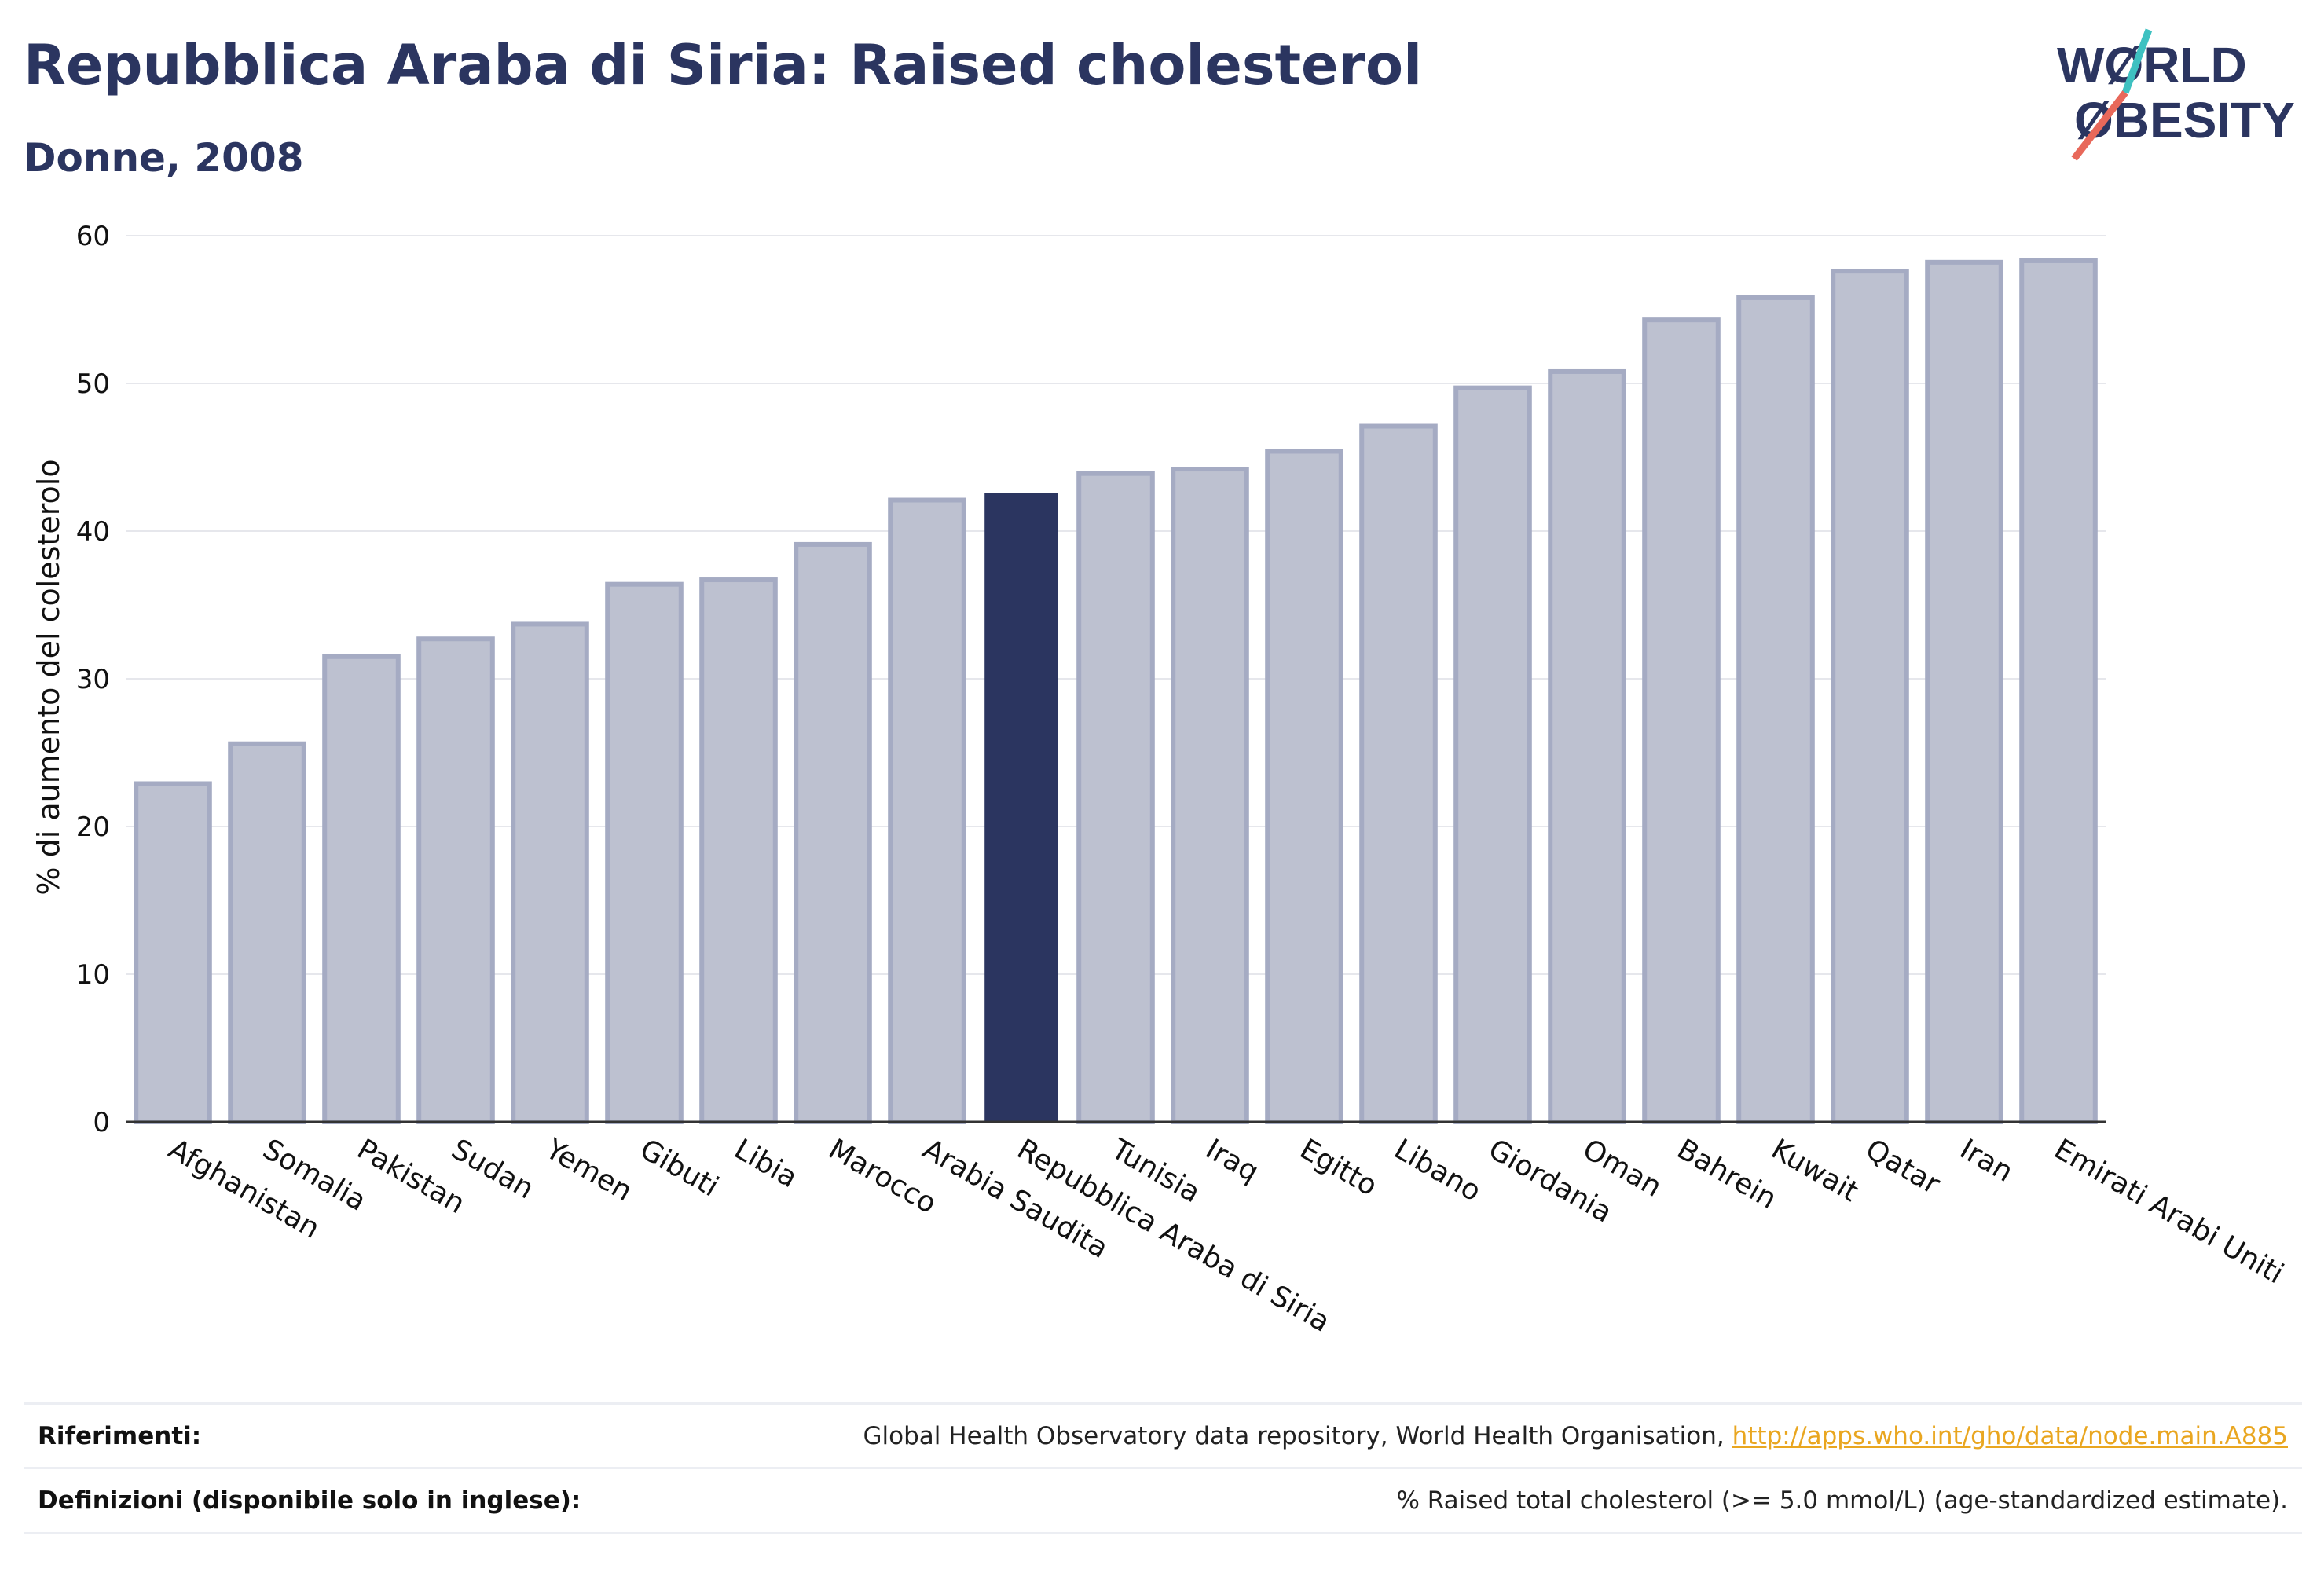 This screenshot has width=2324, height=1576. I want to click on y-axis-label: % di aumento del colesterolo, so click(48, 677).